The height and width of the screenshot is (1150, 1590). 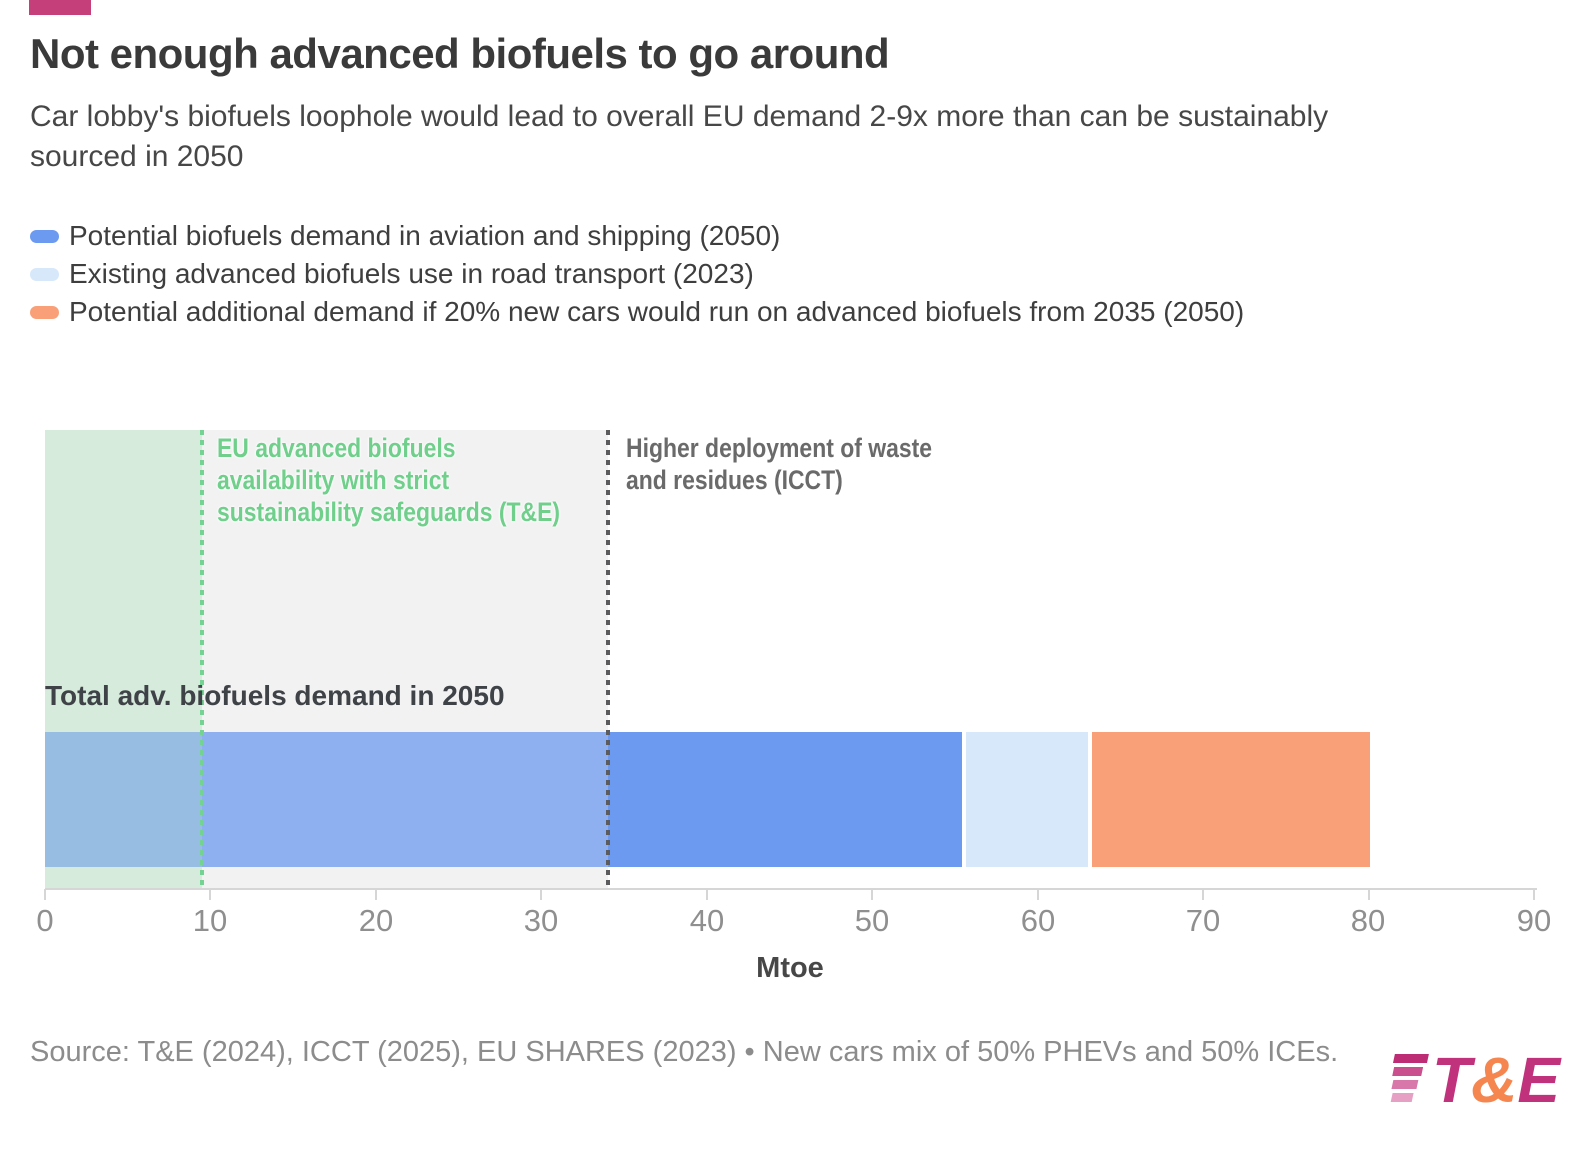 What do you see at coordinates (790, 968) in the screenshot?
I see `x-axis-title: Mtoe` at bounding box center [790, 968].